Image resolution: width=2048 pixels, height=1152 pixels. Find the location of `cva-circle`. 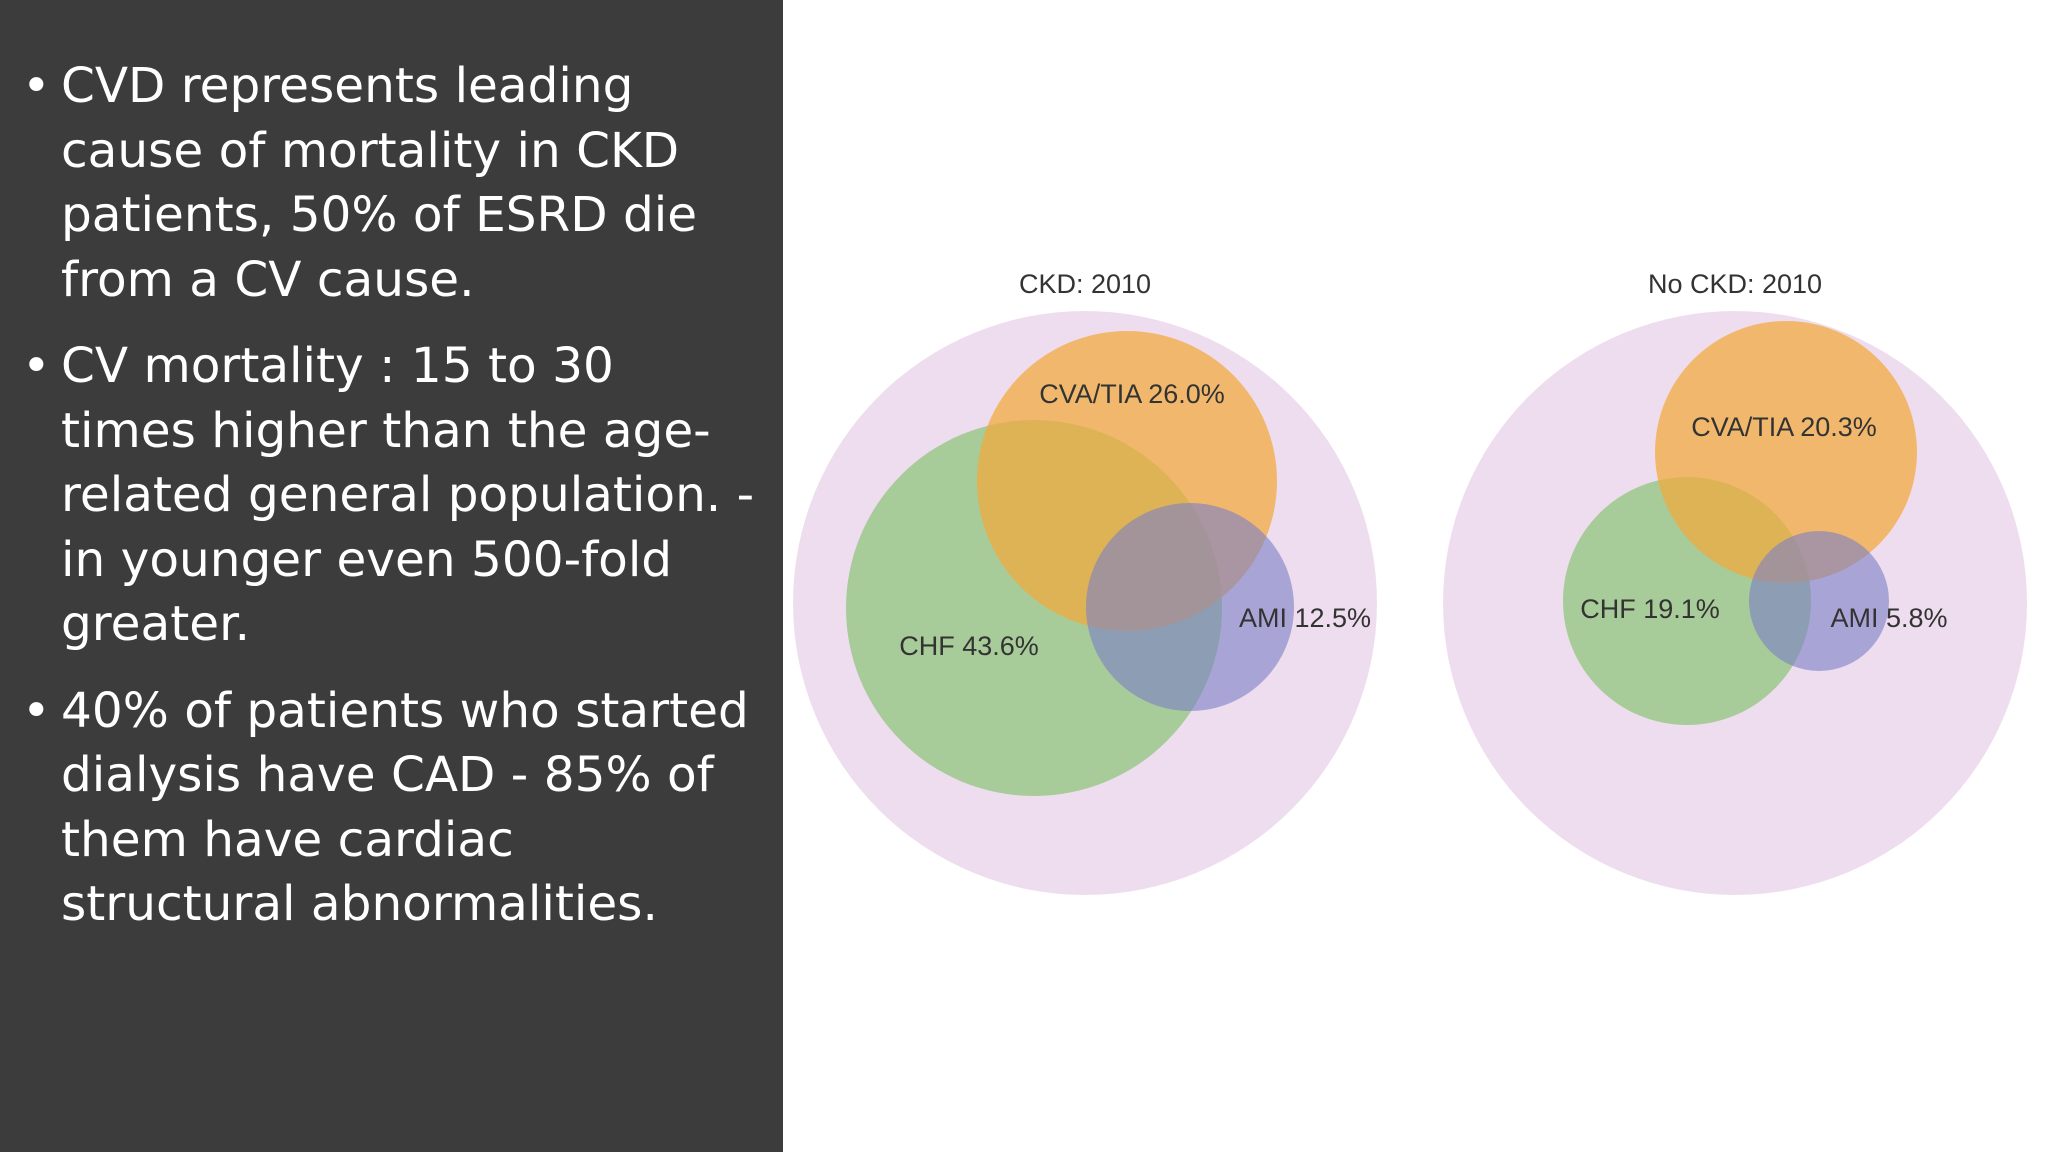

cva-circle is located at coordinates (1786, 452).